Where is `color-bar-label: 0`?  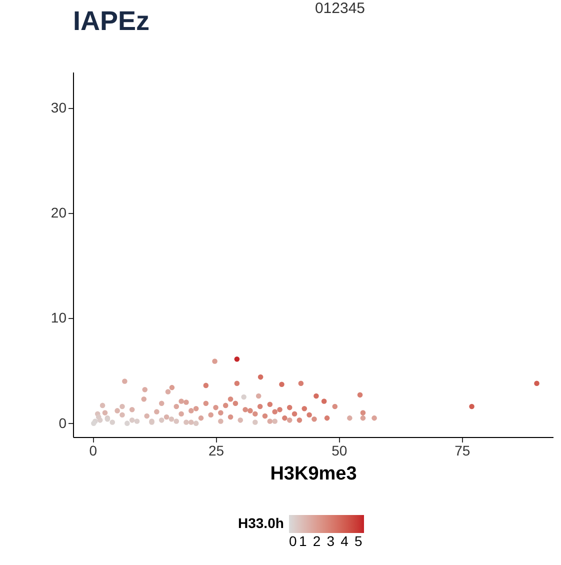 color-bar-label: 0 is located at coordinates (293, 541).